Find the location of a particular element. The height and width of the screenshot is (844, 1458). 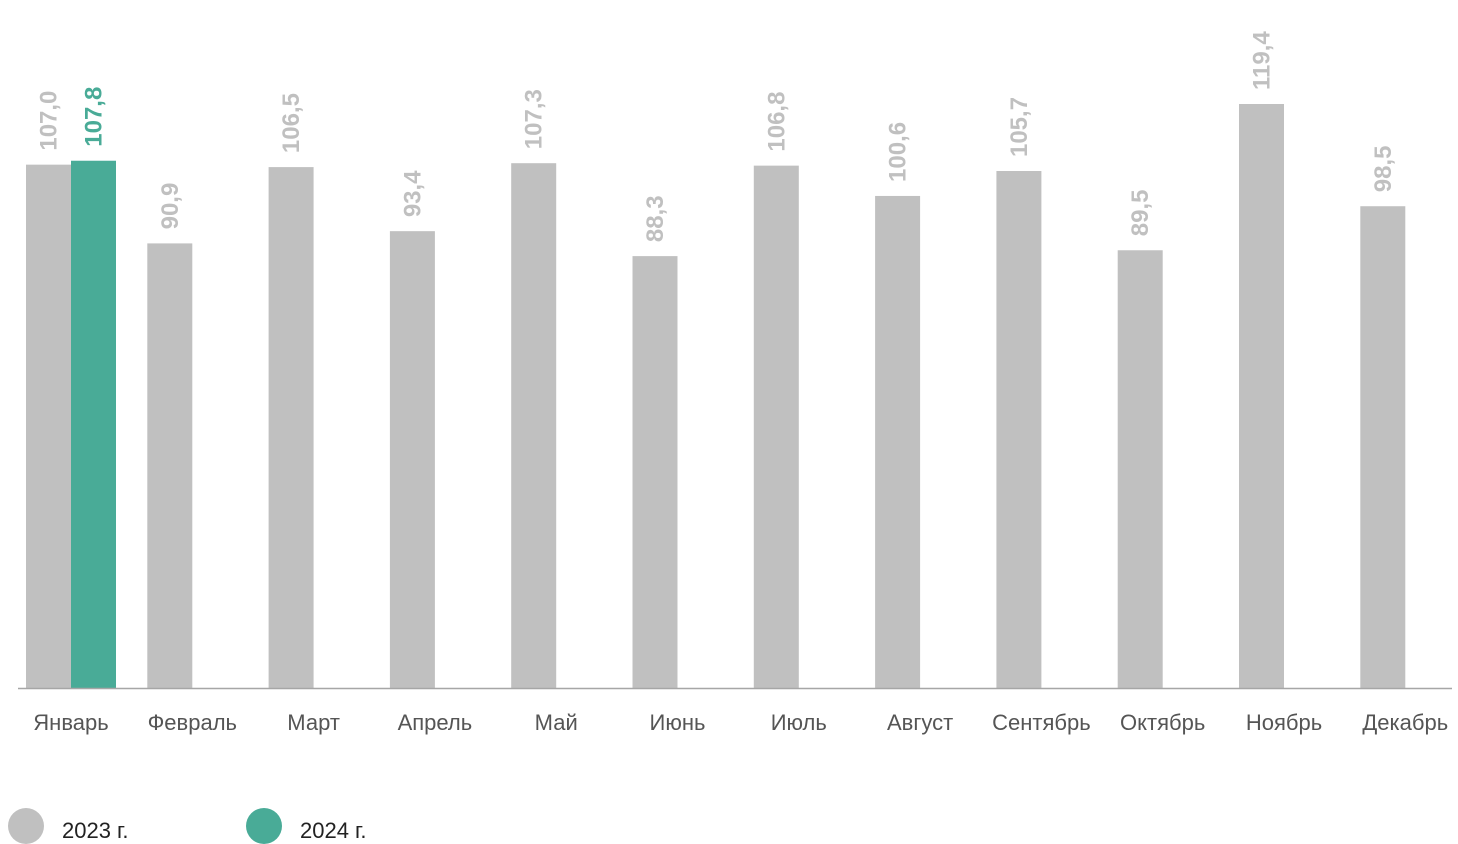

data-label-2023-5: 107,3 is located at coordinates (534, 119).